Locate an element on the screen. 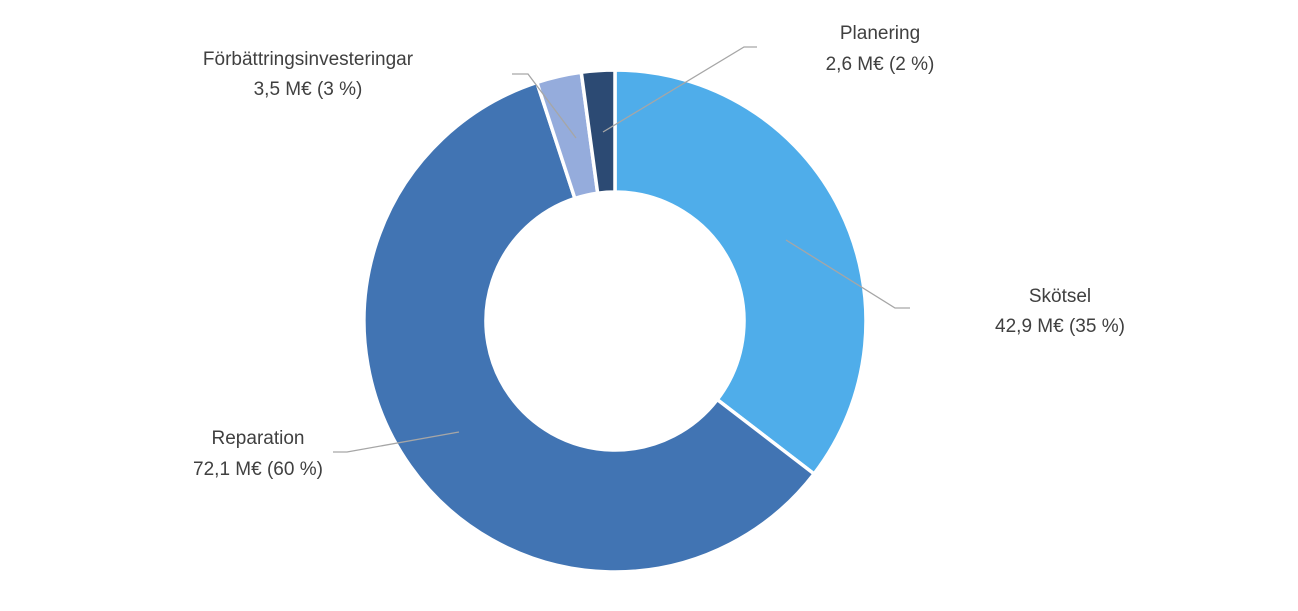  slice-value-label-2: 72,1 M€ (60 %) is located at coordinates (258, 469).